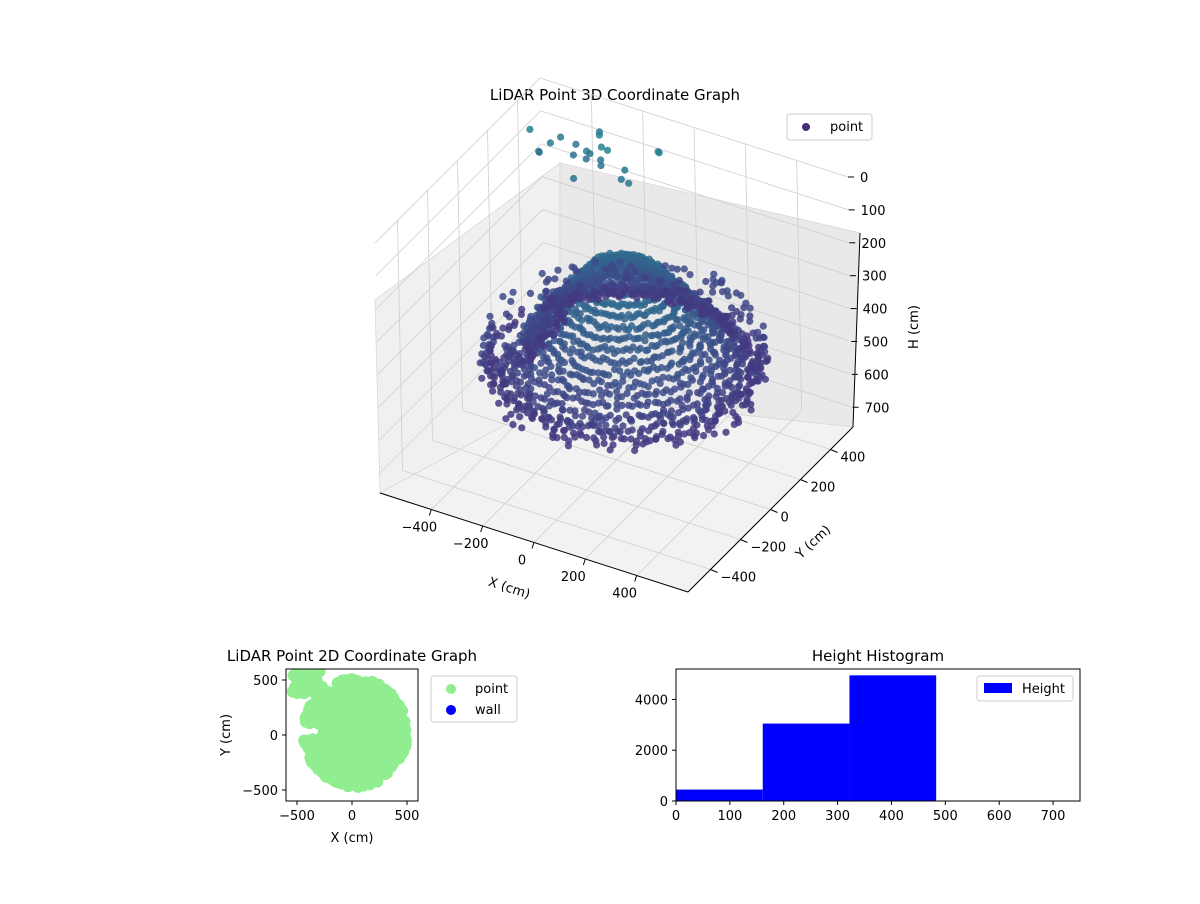 This screenshot has height=904, width=1200. I want to click on z-tick-label: 200, so click(873, 244).